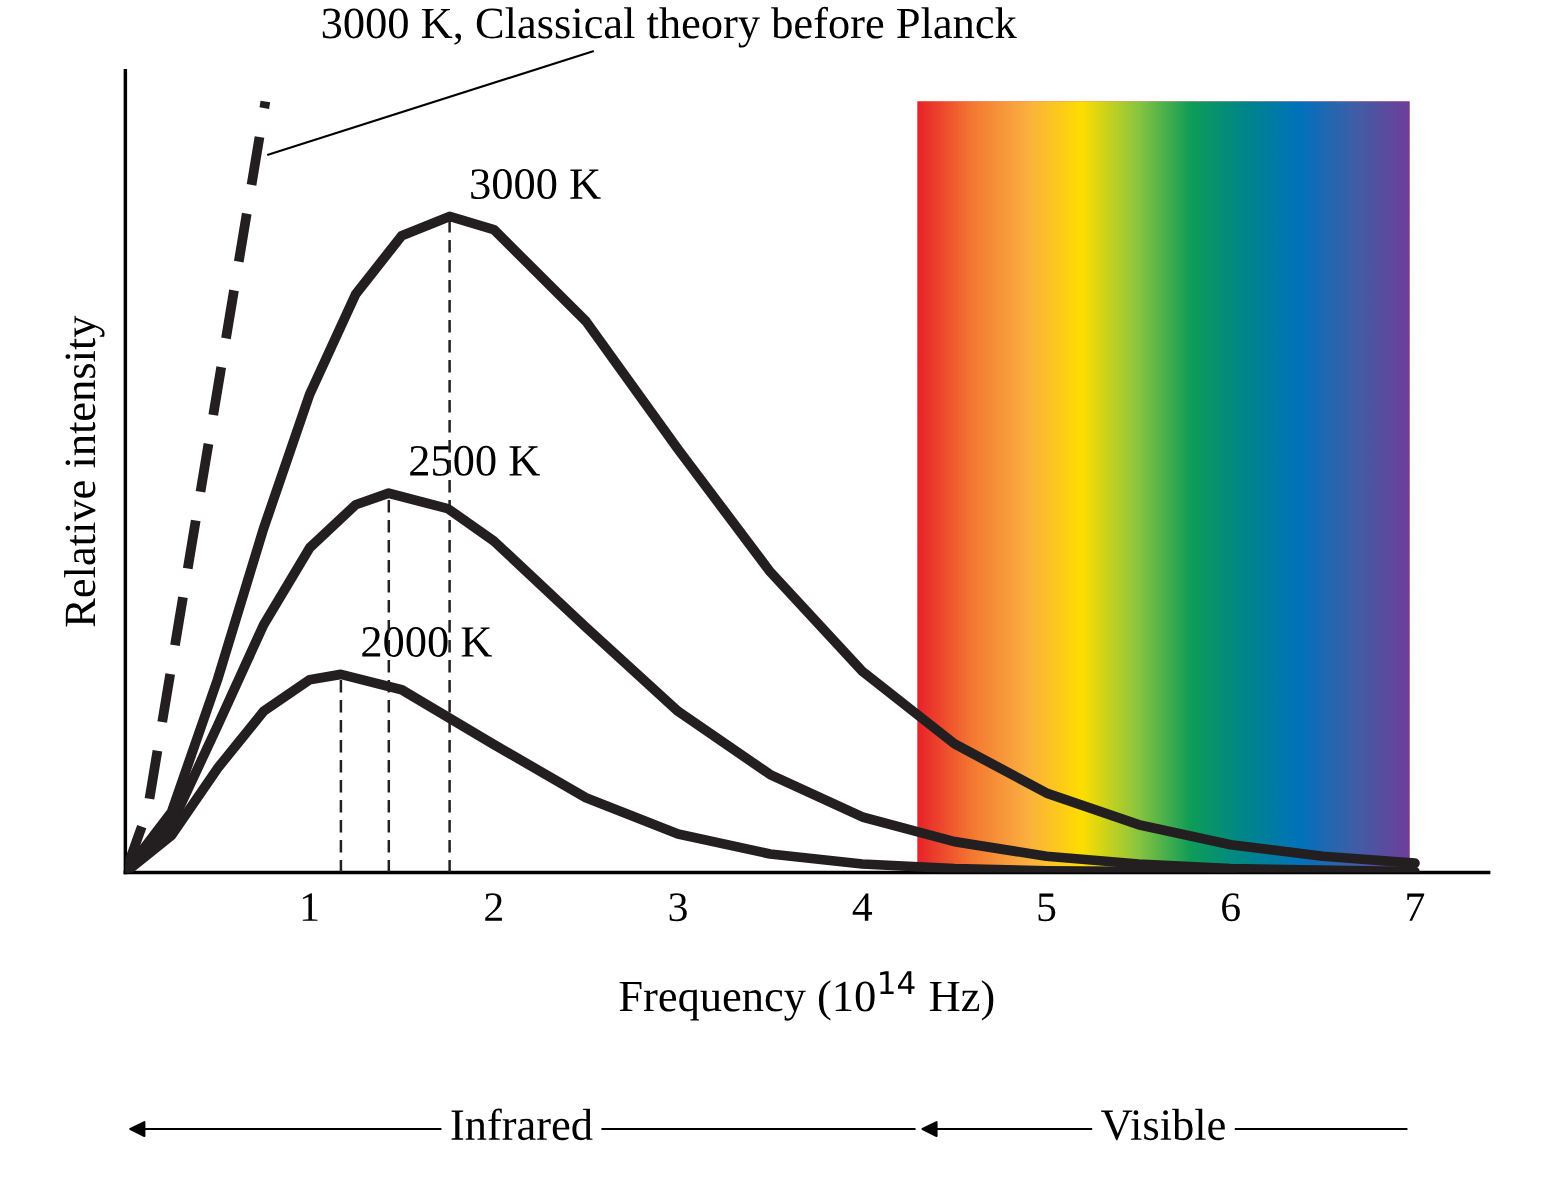 The image size is (1567, 1179). I want to click on x-tick-label: 2, so click(493, 907).